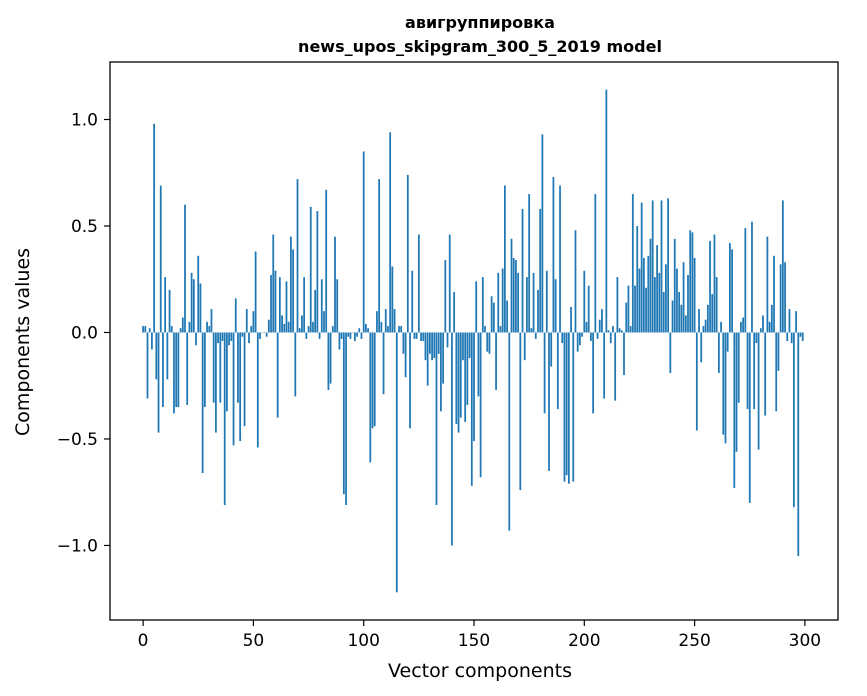 This screenshot has width=867, height=696. Describe the element at coordinates (805, 641) in the screenshot. I see `x-tick-label: 300` at that location.